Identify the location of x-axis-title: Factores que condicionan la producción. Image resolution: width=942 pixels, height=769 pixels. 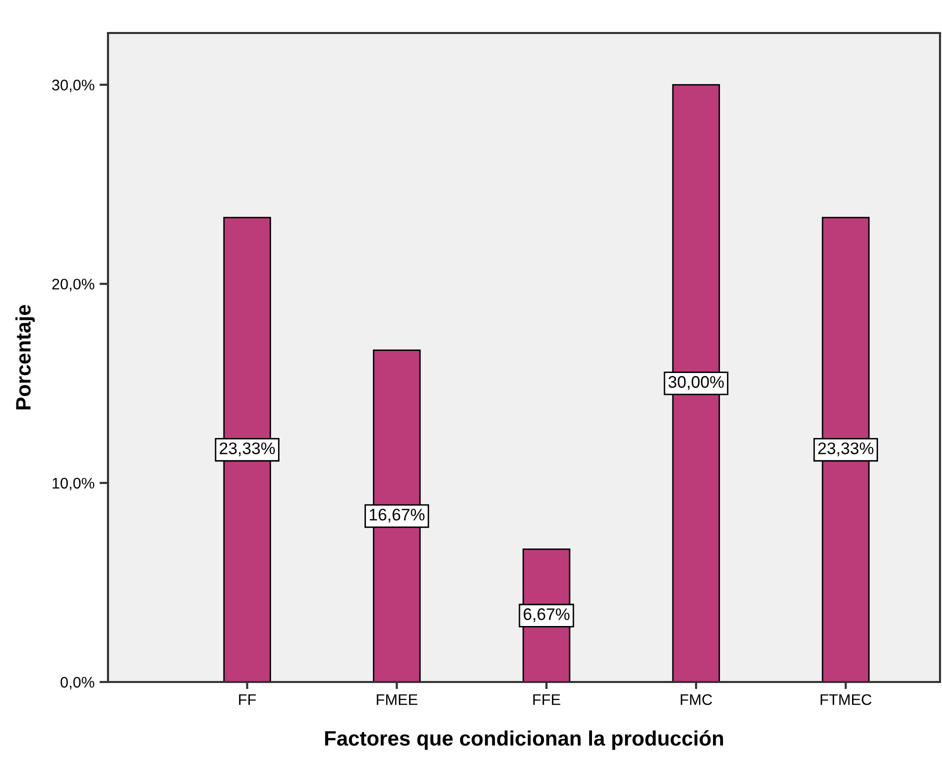
(524, 740).